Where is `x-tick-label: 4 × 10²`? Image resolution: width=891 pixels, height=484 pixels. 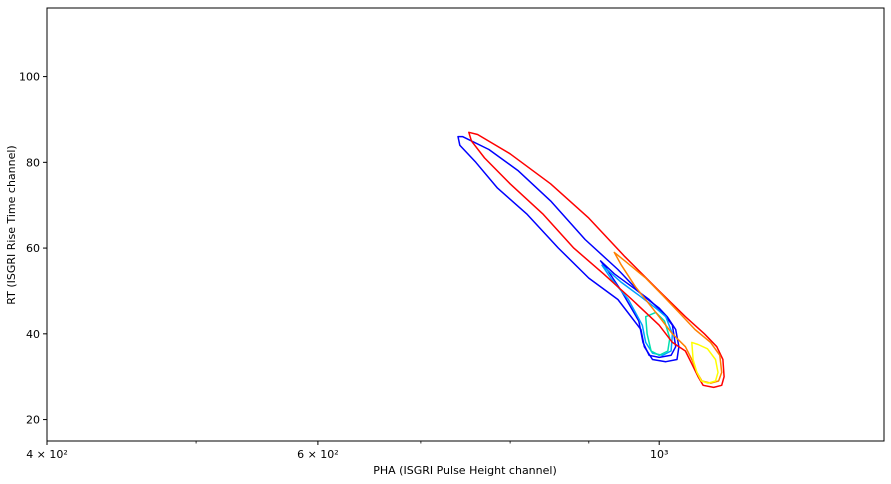
x-tick-label: 4 × 10² is located at coordinates (47, 454).